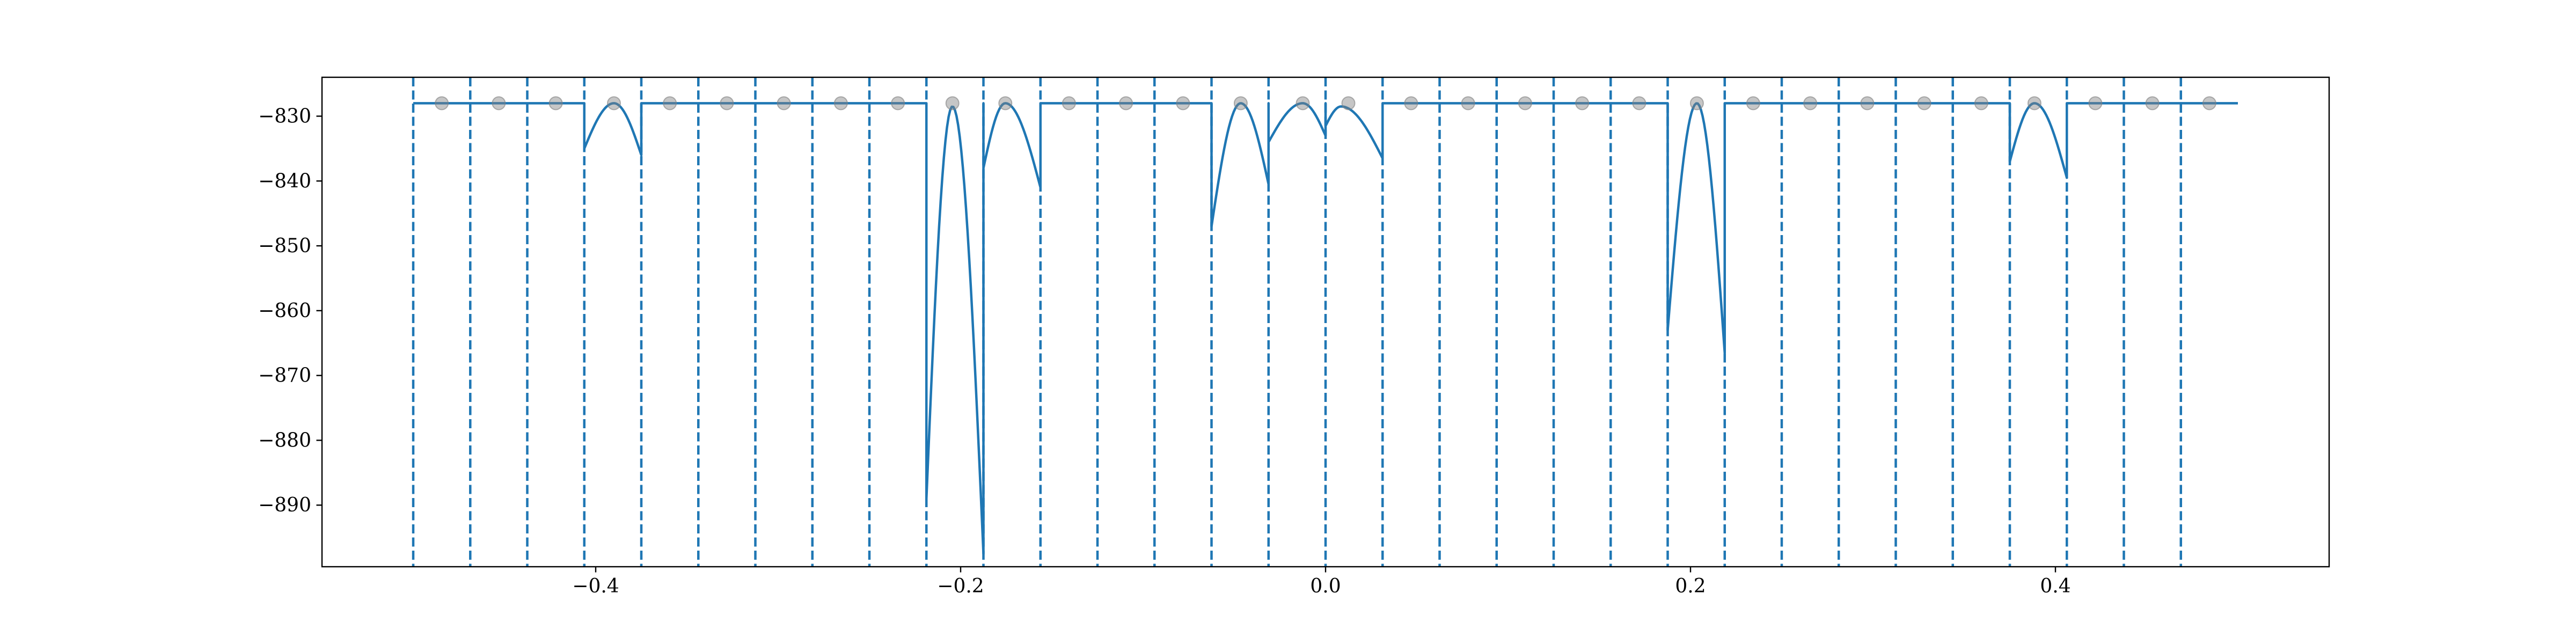  What do you see at coordinates (1690, 586) in the screenshot?
I see `x-tick-label: 0.2` at bounding box center [1690, 586].